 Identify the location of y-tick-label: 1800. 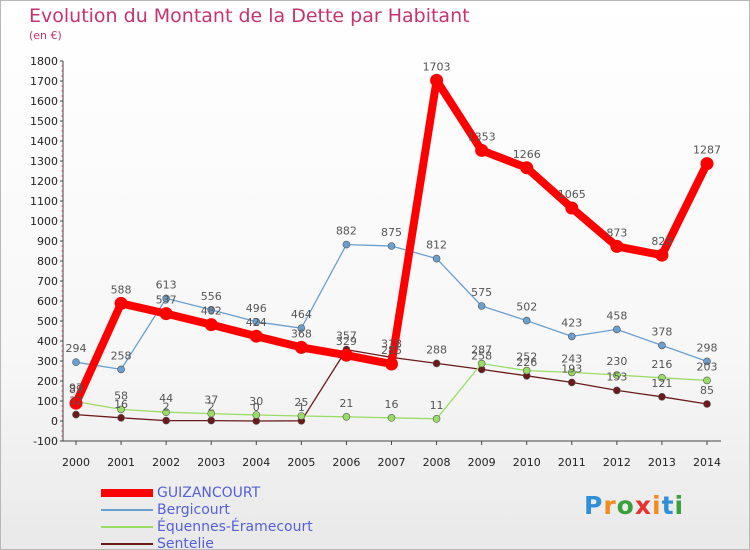
(44, 61).